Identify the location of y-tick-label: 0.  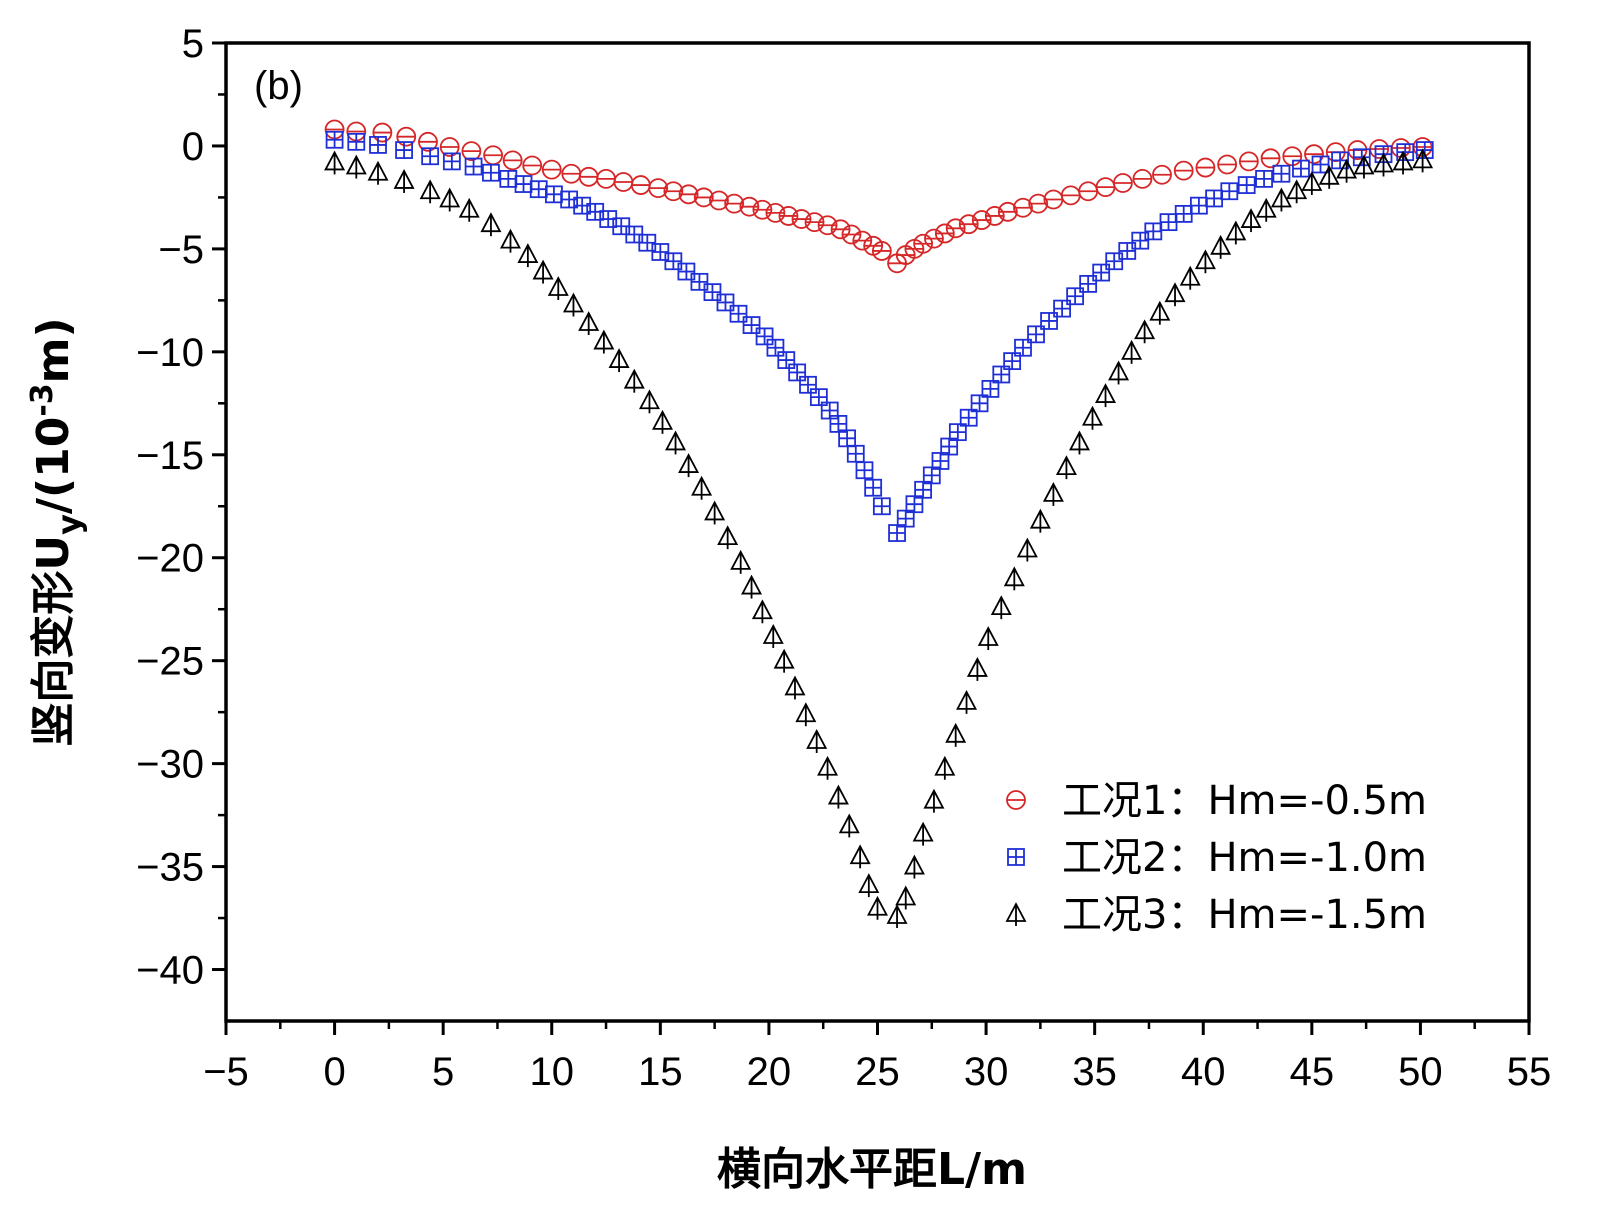
(193, 147).